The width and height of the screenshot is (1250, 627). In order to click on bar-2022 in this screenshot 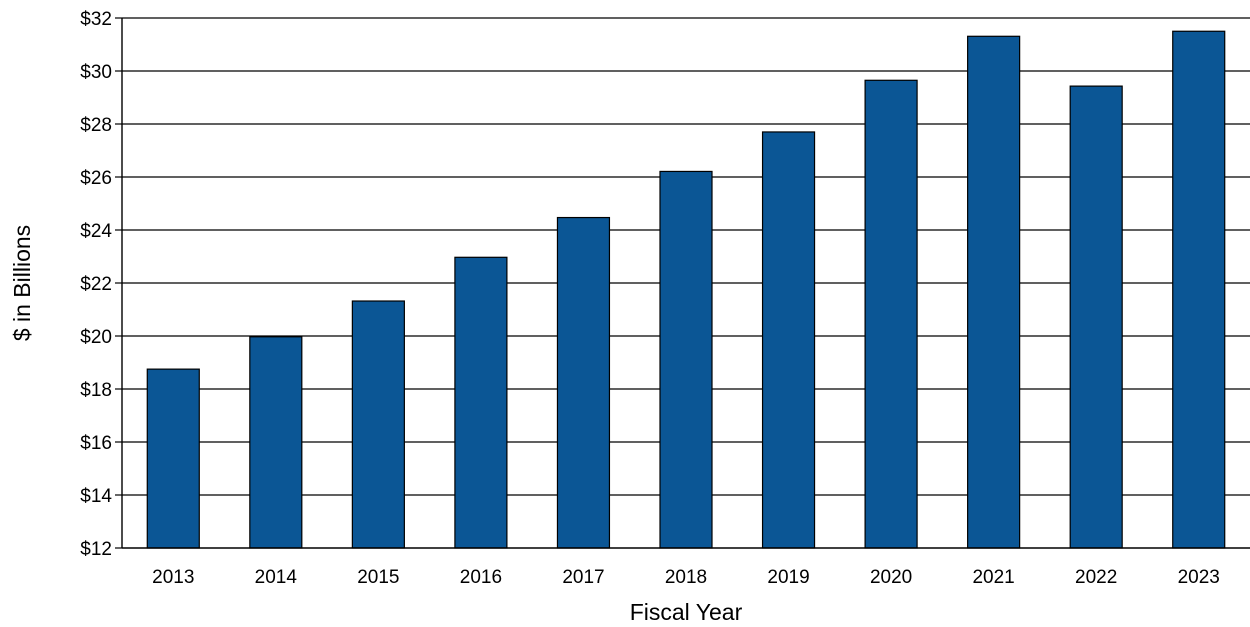, I will do `click(1096, 317)`.